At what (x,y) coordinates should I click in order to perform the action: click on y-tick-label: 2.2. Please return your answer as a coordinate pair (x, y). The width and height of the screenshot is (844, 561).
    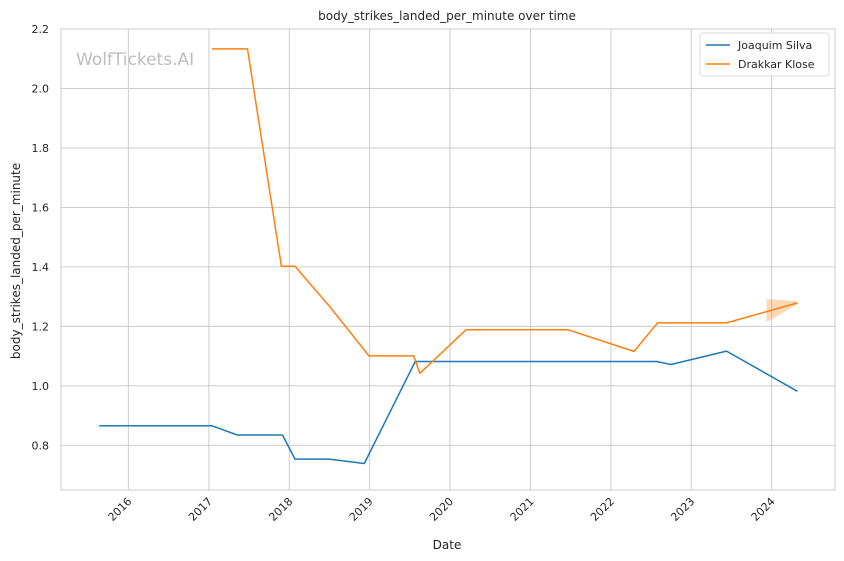
    Looking at the image, I should click on (41, 29).